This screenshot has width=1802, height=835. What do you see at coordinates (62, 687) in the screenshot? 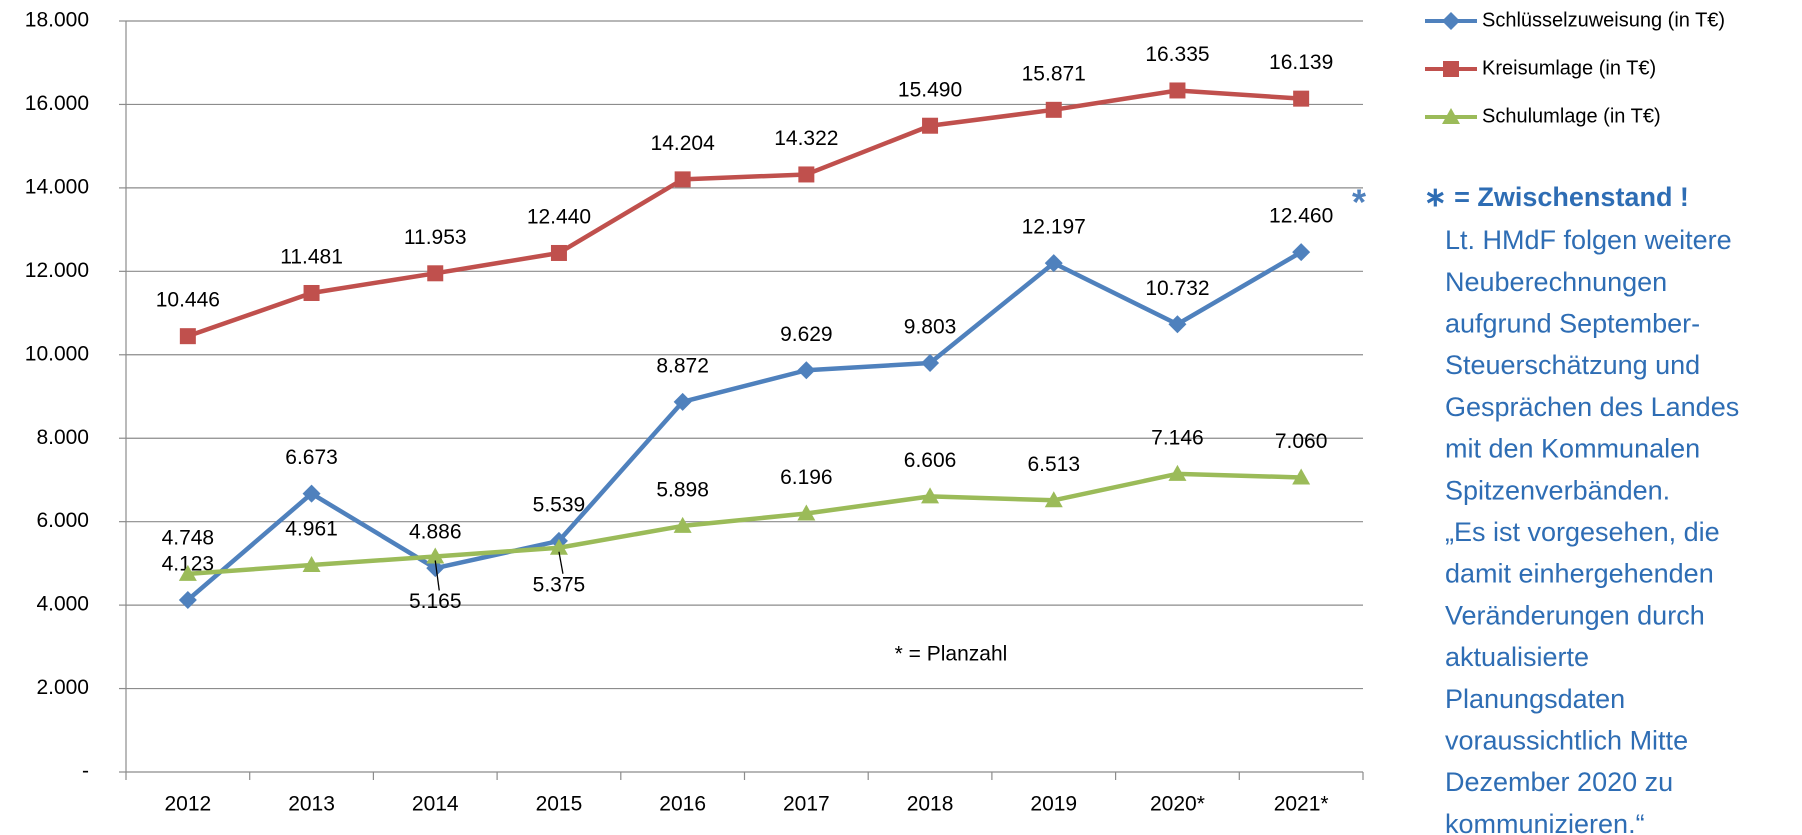
I see `y-tick-label: 2.000` at bounding box center [62, 687].